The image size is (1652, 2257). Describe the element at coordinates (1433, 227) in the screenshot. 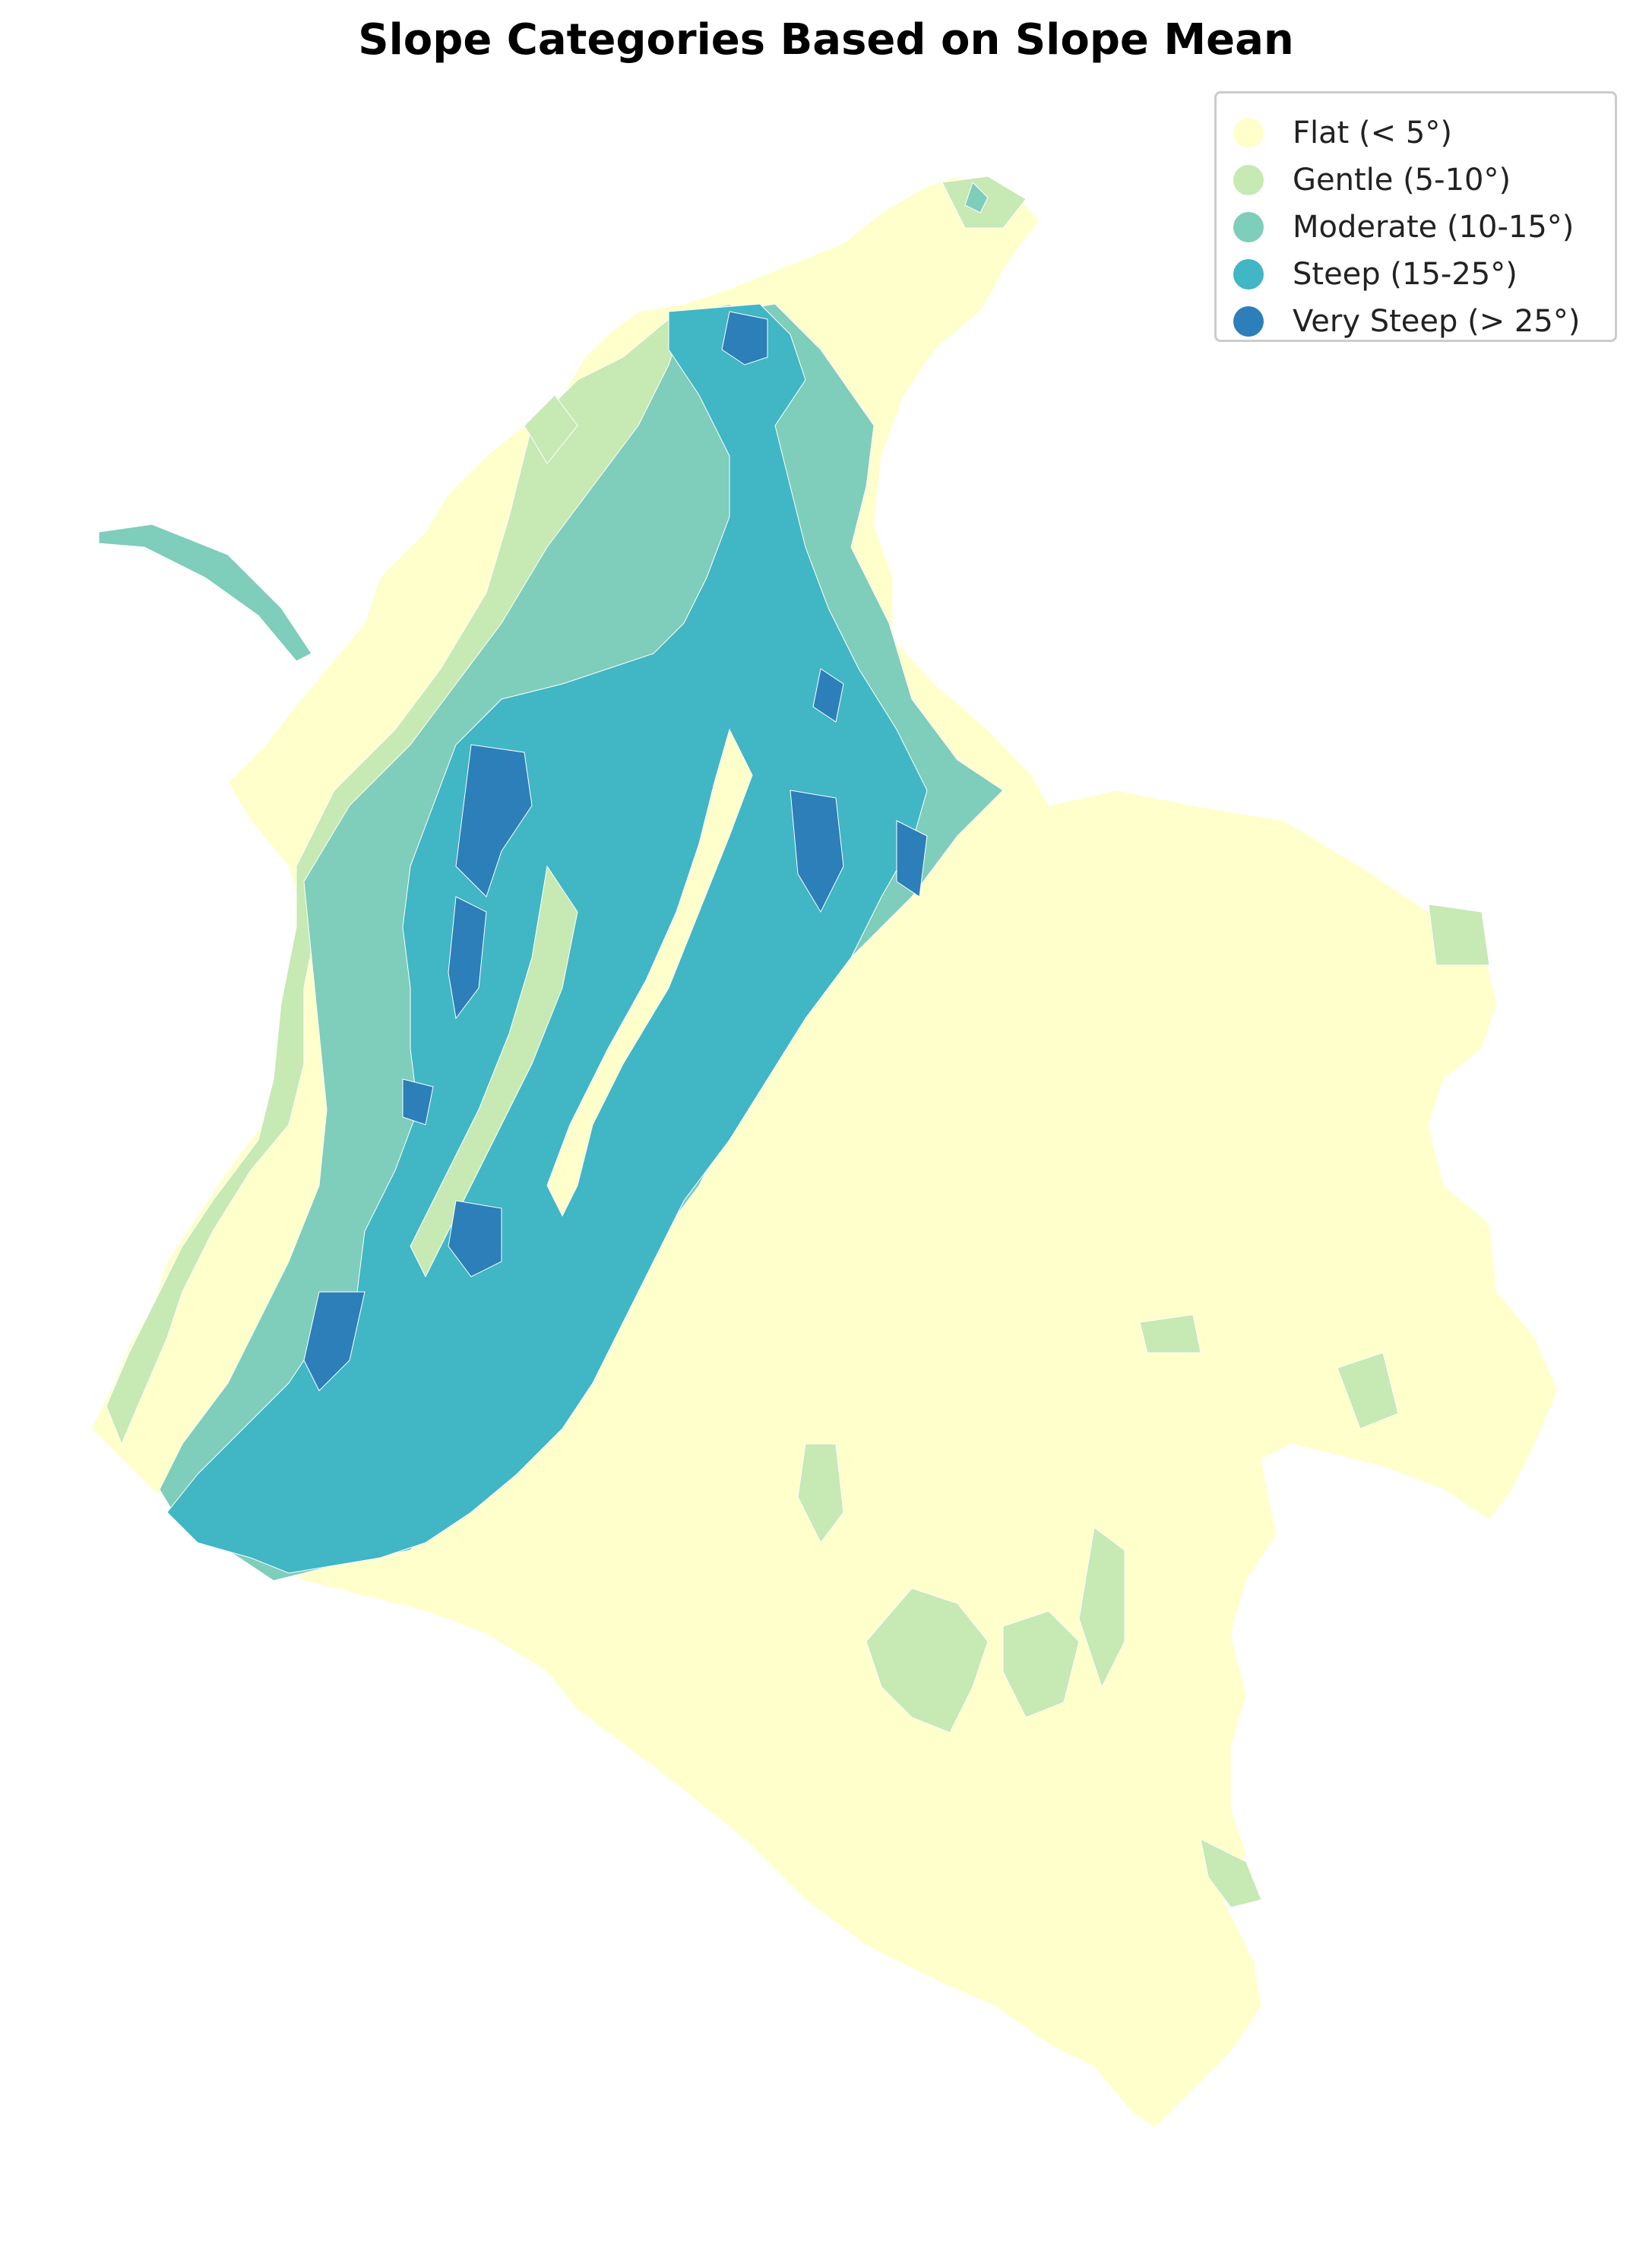

I see `legend-label-moderate: Moderate (10-15°)` at that location.